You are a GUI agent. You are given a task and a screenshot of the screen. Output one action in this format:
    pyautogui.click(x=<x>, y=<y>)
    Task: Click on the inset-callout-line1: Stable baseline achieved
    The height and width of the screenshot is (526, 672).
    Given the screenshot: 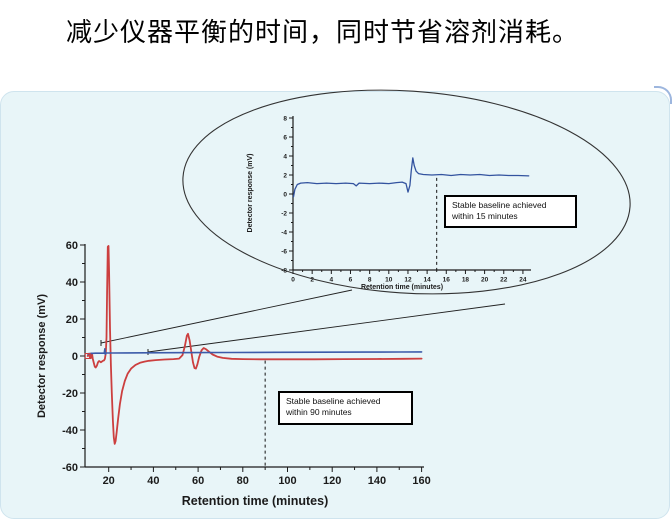 What is the action you would take?
    pyautogui.click(x=499, y=205)
    